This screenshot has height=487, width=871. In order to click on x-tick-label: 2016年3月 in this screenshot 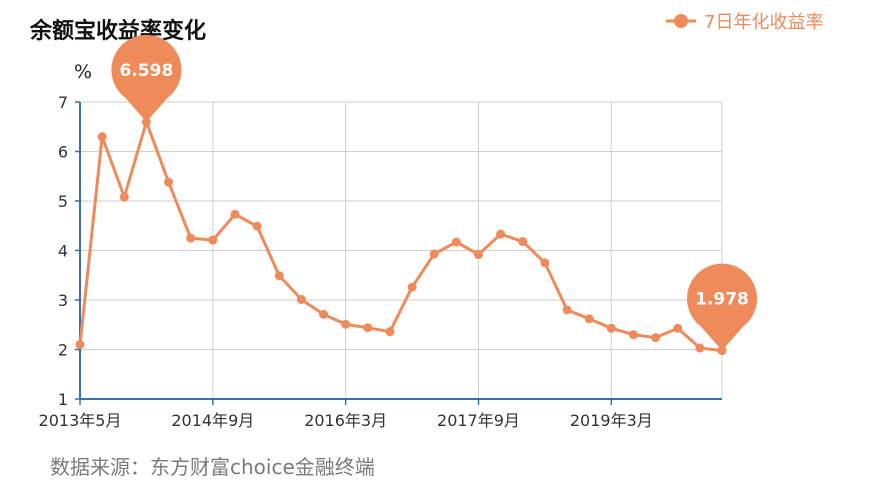, I will do `click(345, 420)`.